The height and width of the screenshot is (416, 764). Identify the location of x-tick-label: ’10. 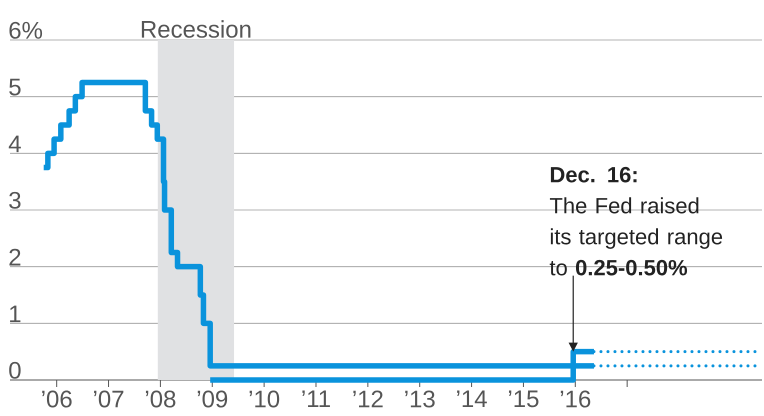
(265, 399).